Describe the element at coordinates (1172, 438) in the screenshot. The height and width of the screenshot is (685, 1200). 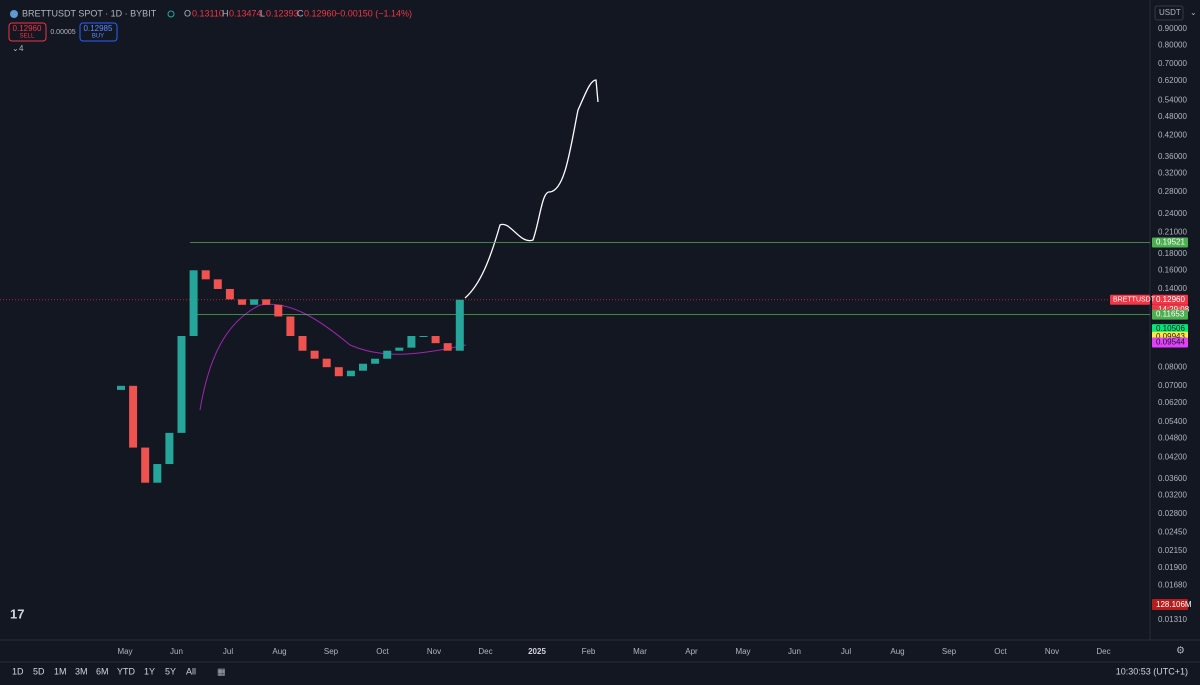
I see `y-tick-label: 0.04800` at that location.